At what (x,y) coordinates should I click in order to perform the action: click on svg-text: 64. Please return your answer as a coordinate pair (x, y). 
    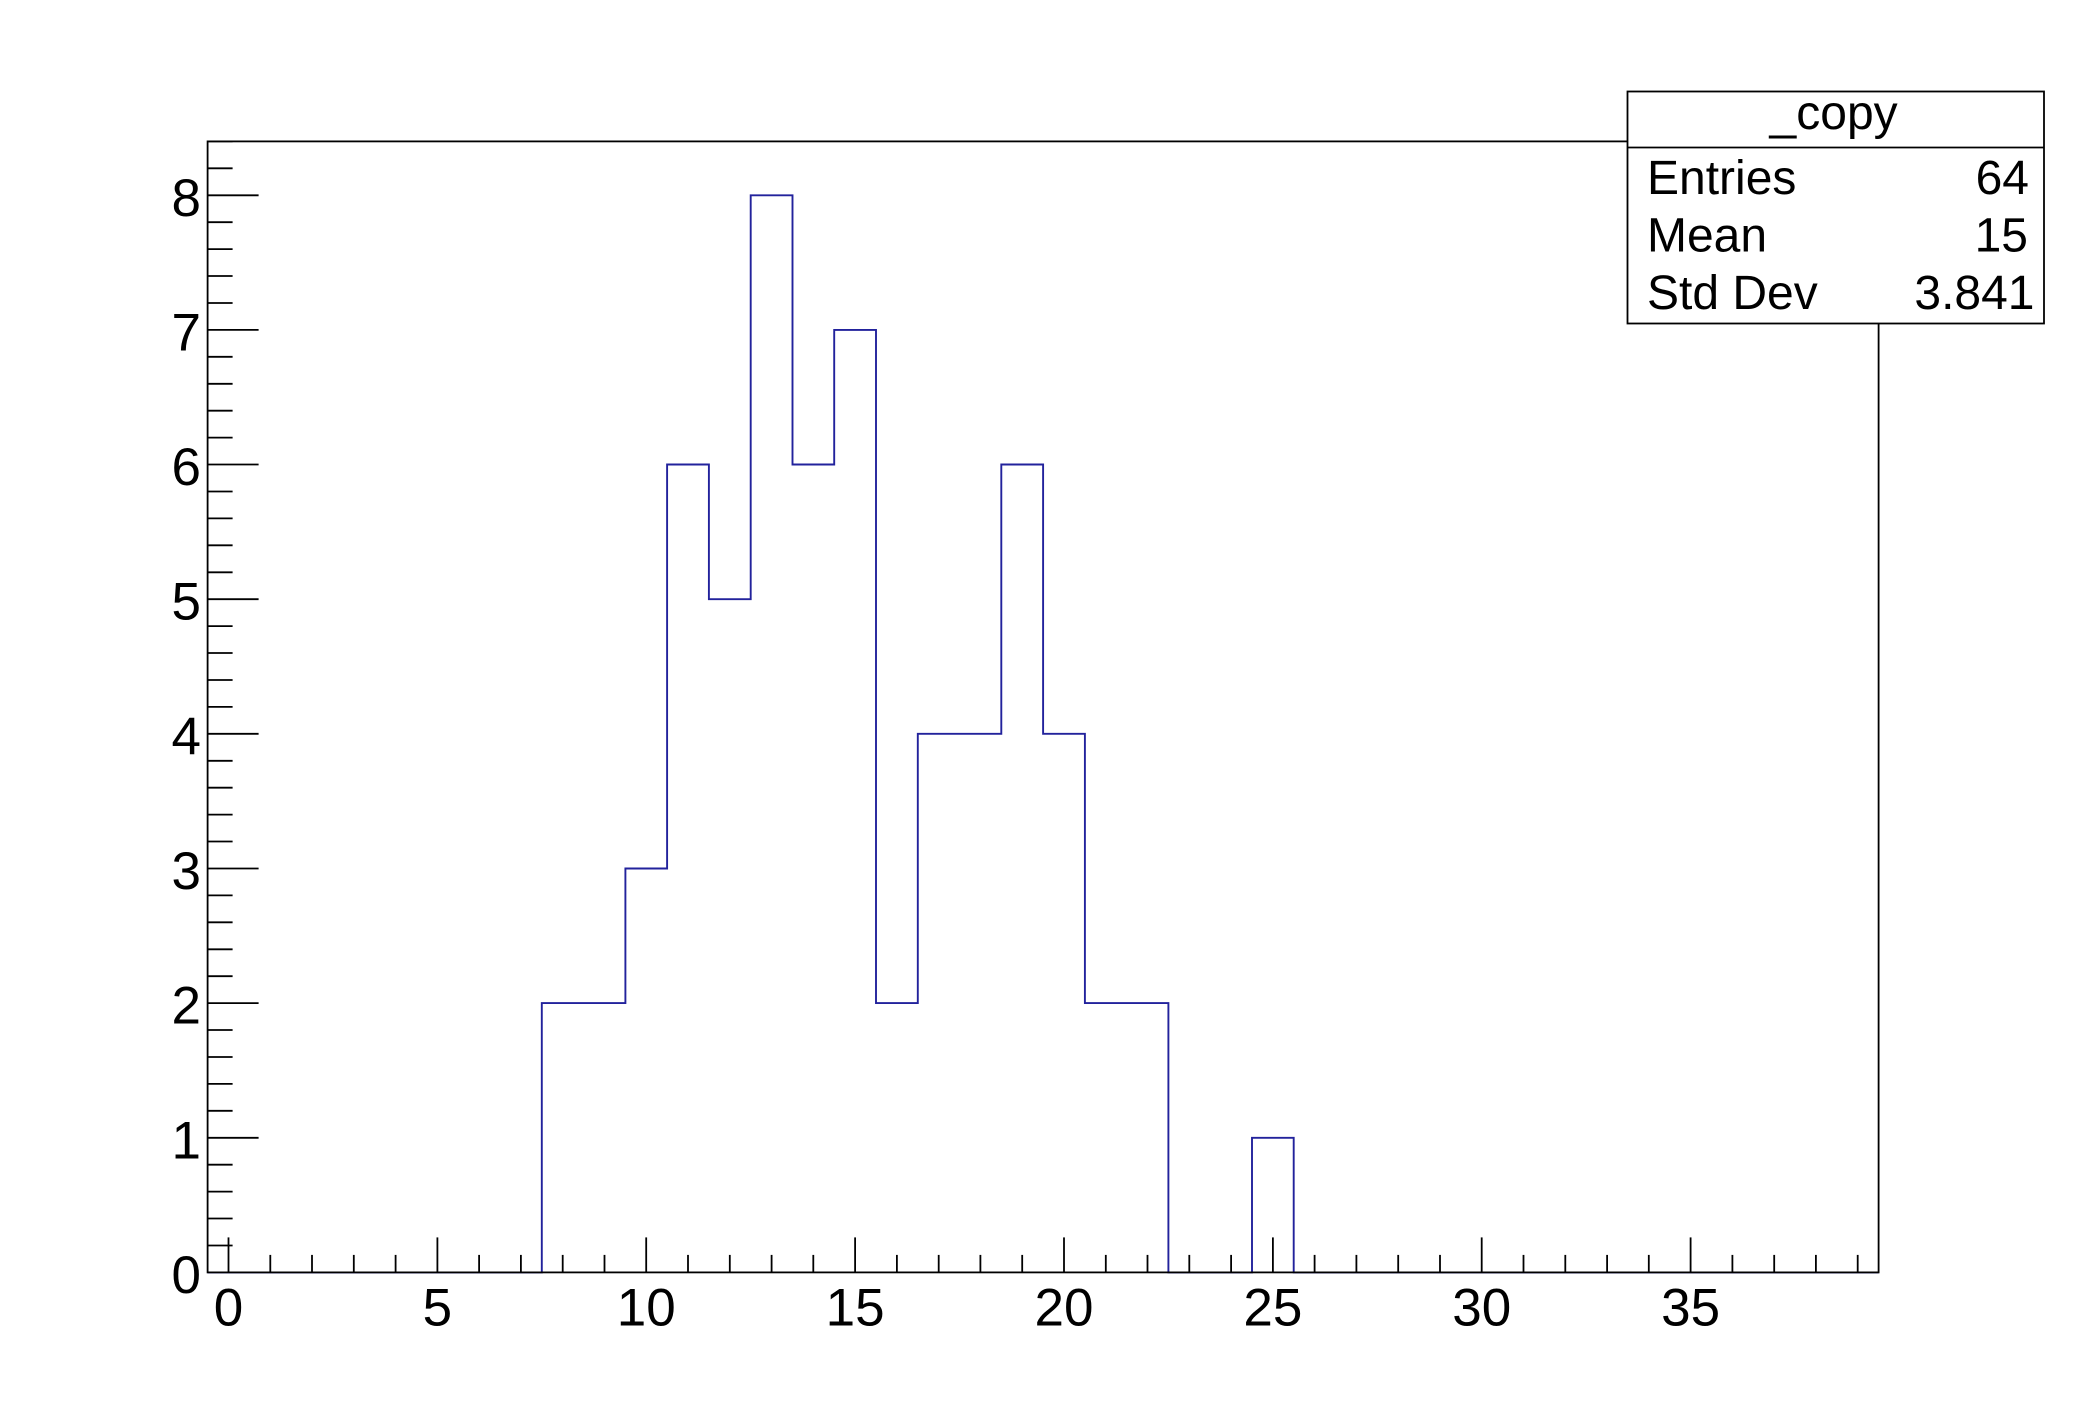
    Looking at the image, I should click on (2002, 178).